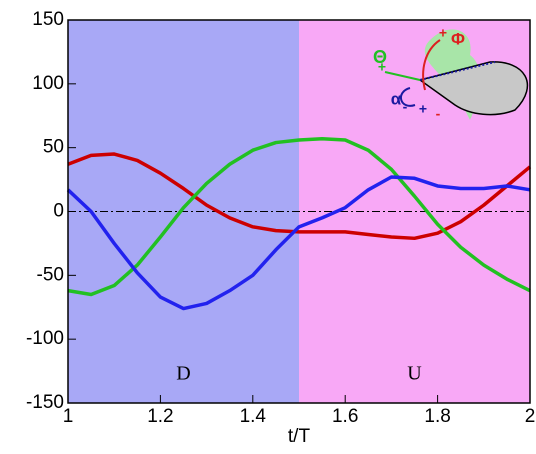 The height and width of the screenshot is (454, 536). Describe the element at coordinates (48, 83) in the screenshot. I see `y-tick-label: 100` at that location.